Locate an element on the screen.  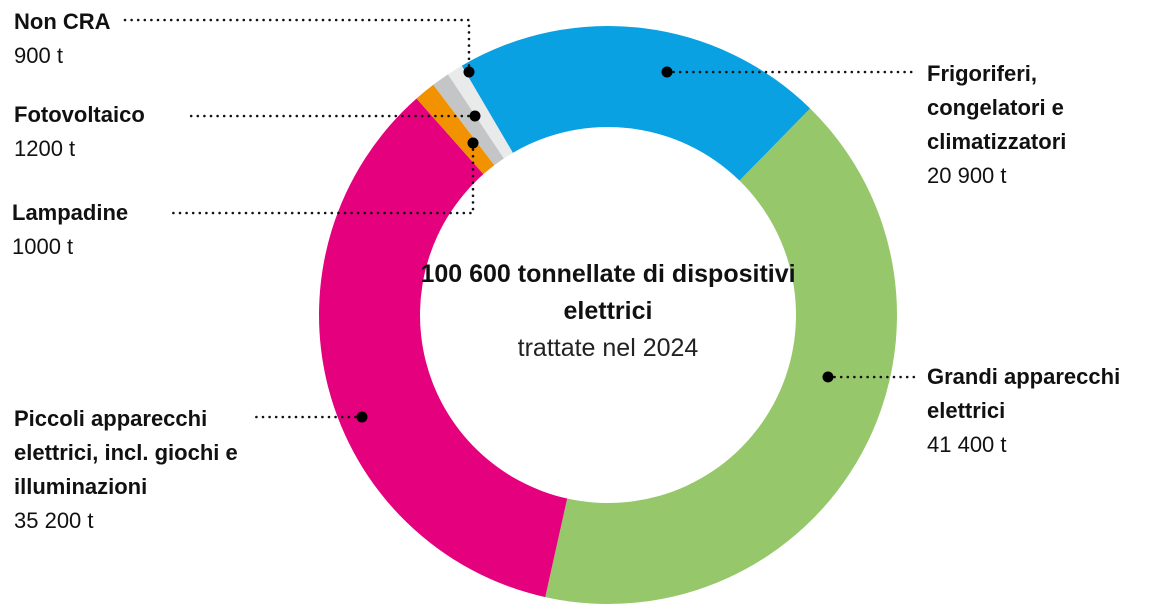
label-name: Fotovoltaico is located at coordinates (79, 114).